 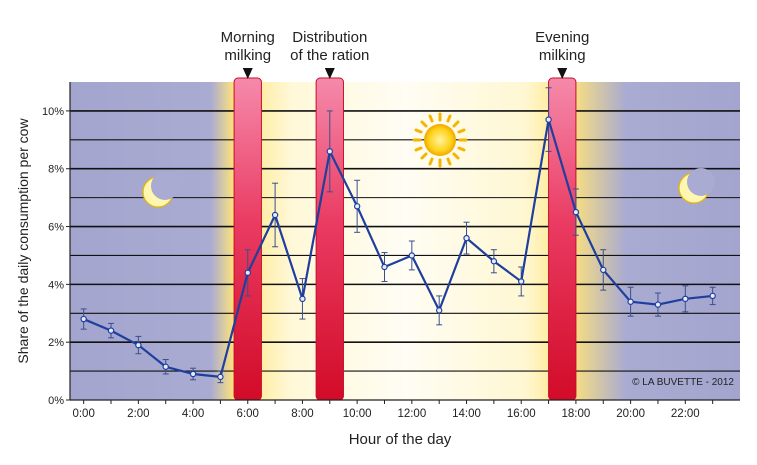 I want to click on x-tick-label: 0:00, so click(x=83, y=414).